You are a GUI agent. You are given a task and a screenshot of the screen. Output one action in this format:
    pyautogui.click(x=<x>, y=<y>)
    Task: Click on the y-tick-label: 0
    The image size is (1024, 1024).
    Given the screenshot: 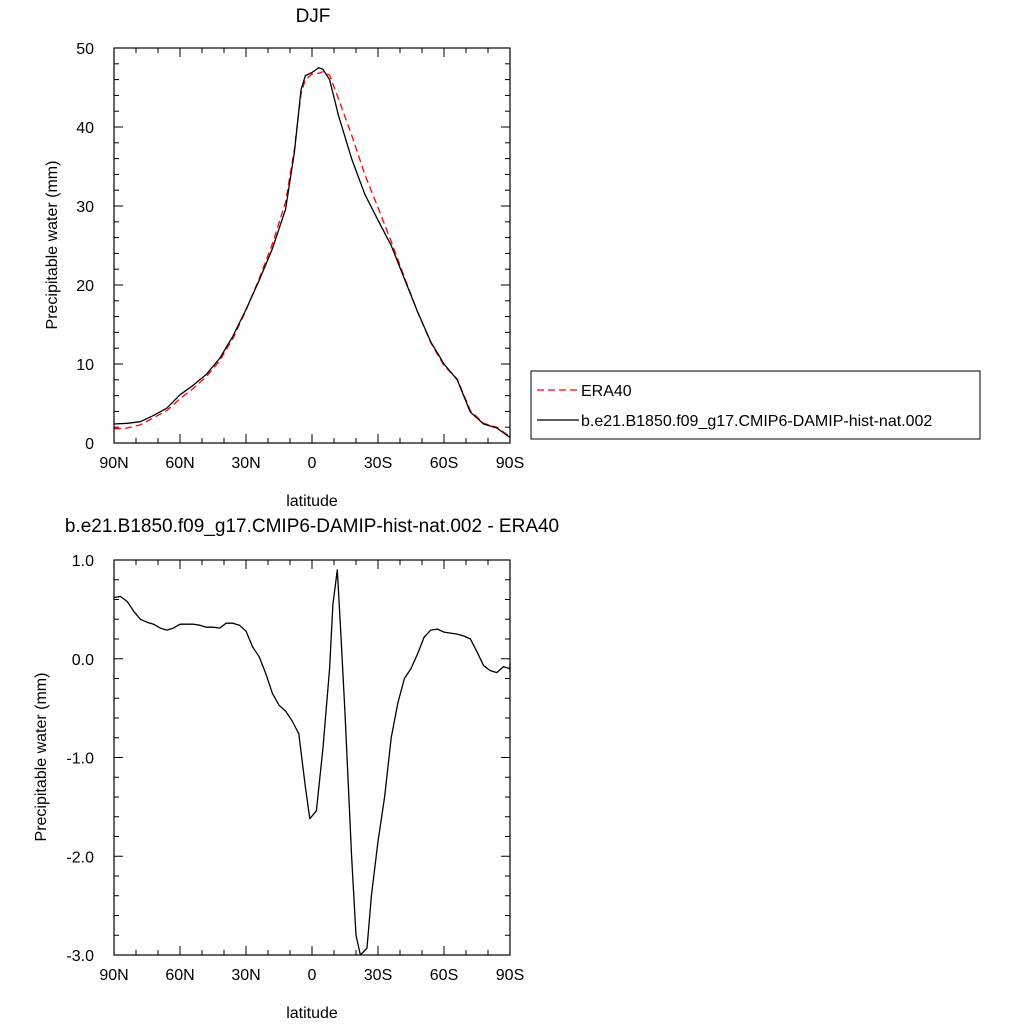 What is the action you would take?
    pyautogui.click(x=89, y=444)
    